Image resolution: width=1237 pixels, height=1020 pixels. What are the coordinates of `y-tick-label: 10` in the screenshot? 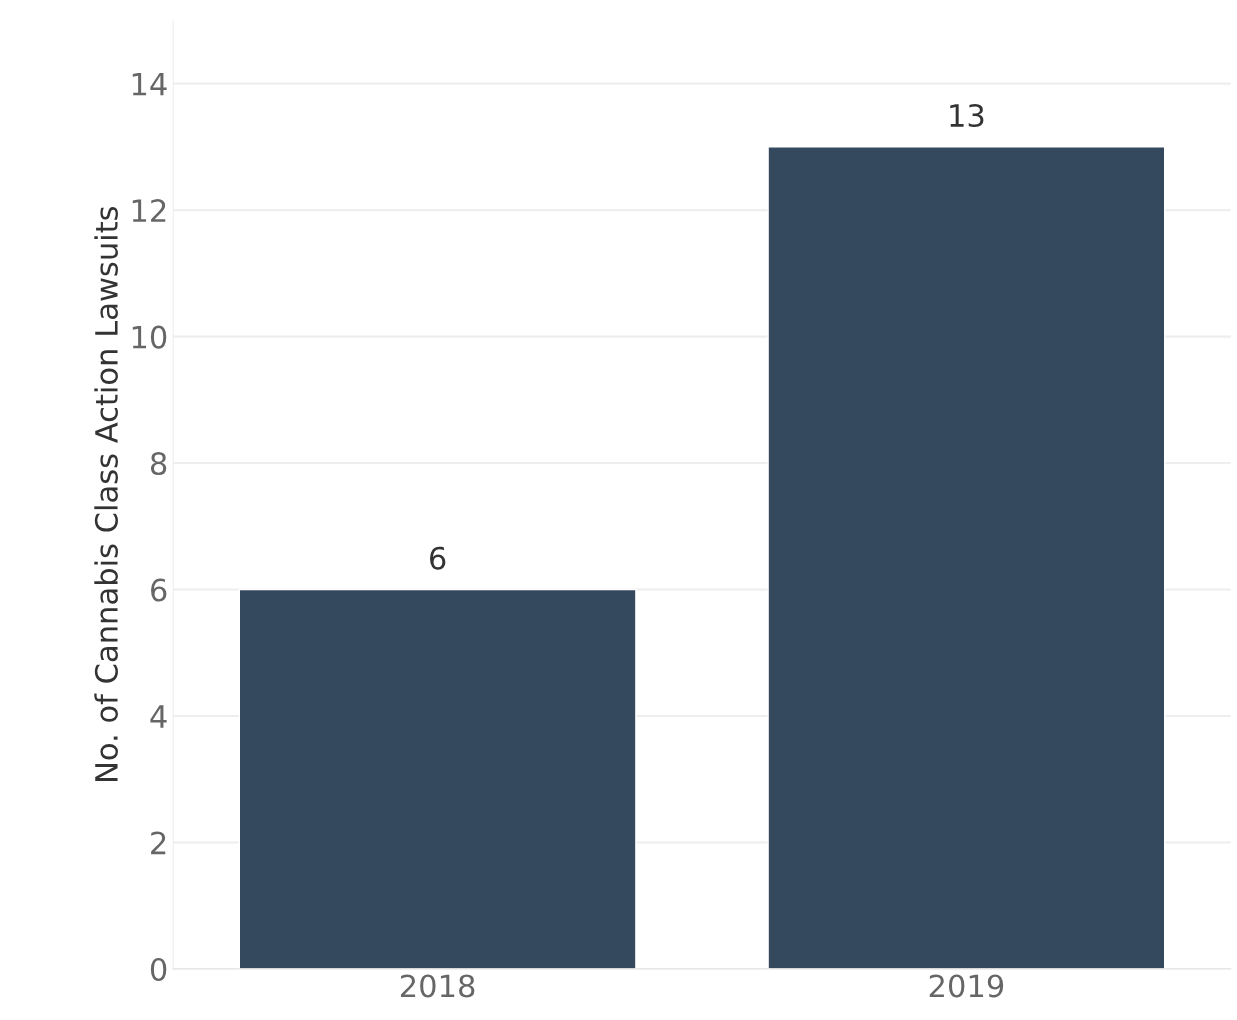 It's located at (149, 337).